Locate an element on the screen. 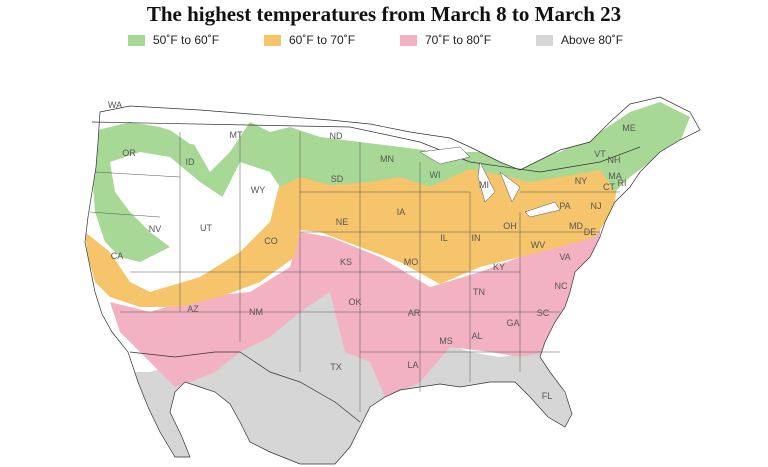  state-label-ok: OK is located at coordinates (354, 302).